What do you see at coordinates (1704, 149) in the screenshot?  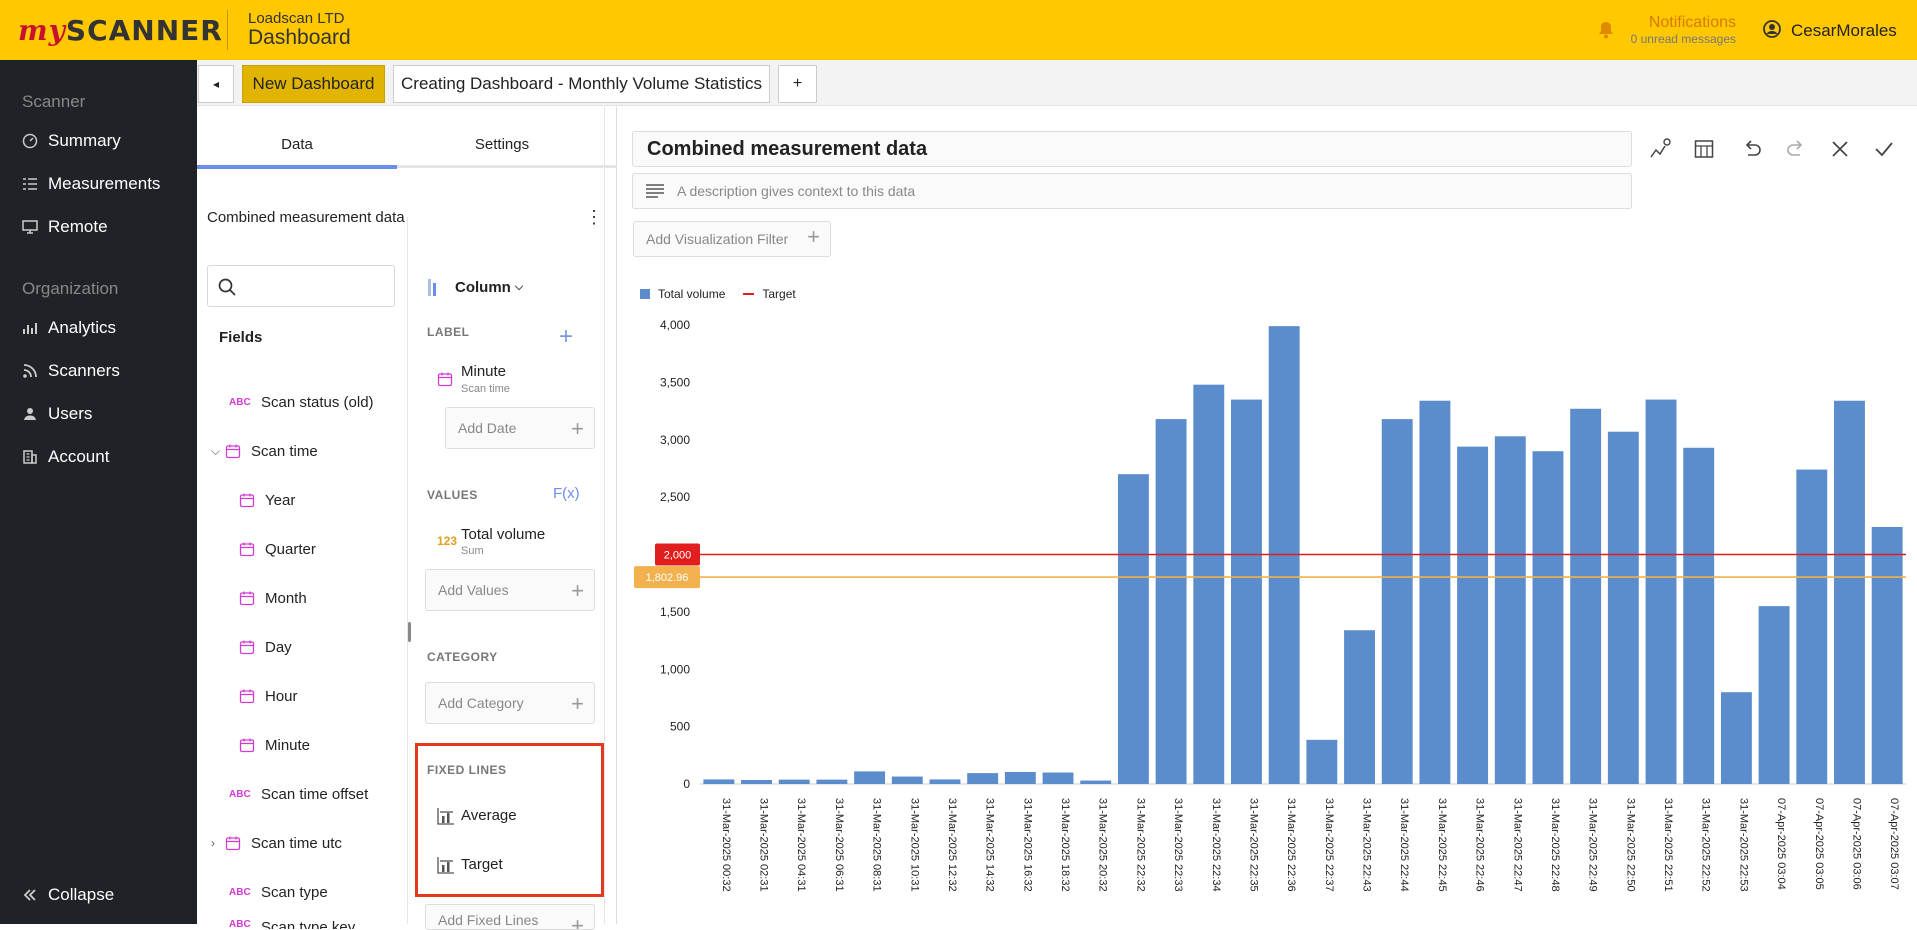 I see `table-view-icon` at bounding box center [1704, 149].